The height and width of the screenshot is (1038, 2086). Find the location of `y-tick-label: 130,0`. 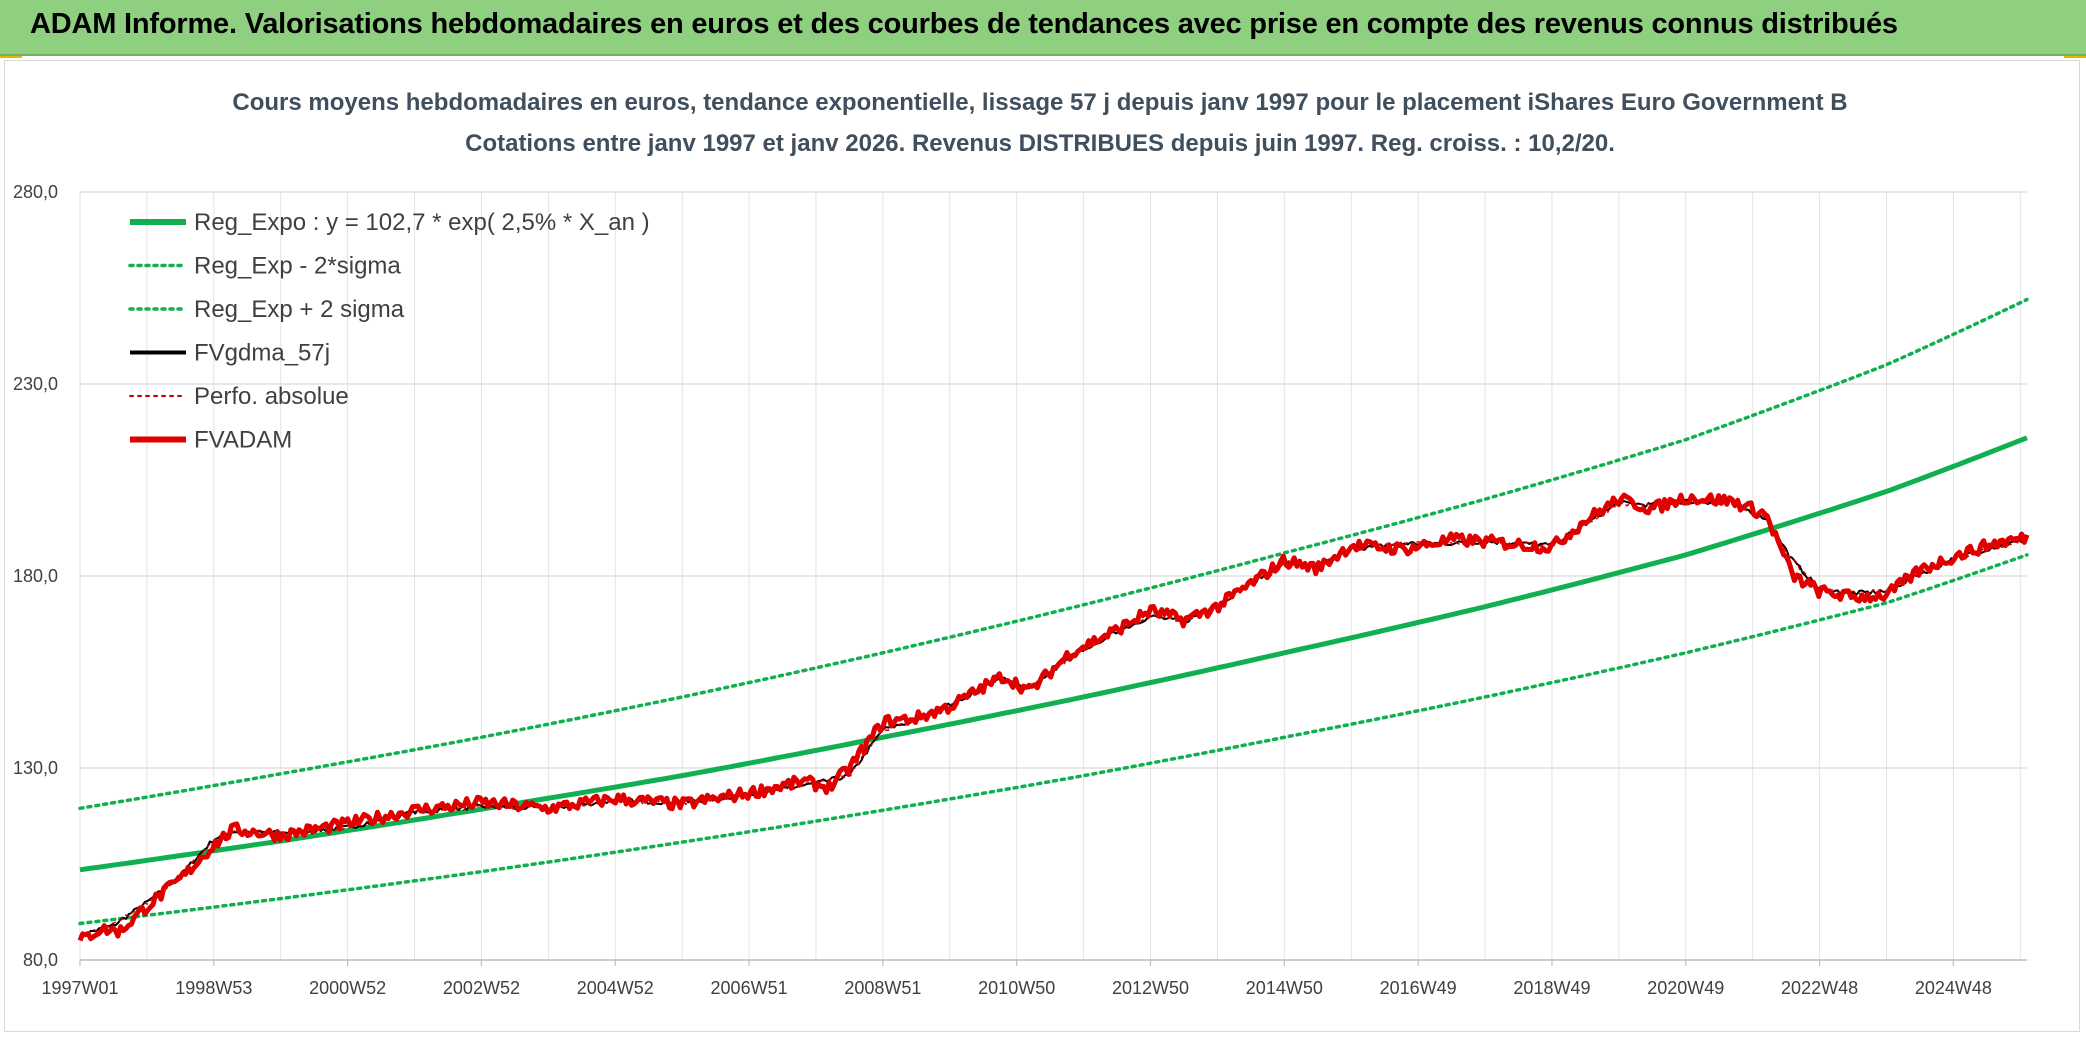

y-tick-label: 130,0 is located at coordinates (35, 768).